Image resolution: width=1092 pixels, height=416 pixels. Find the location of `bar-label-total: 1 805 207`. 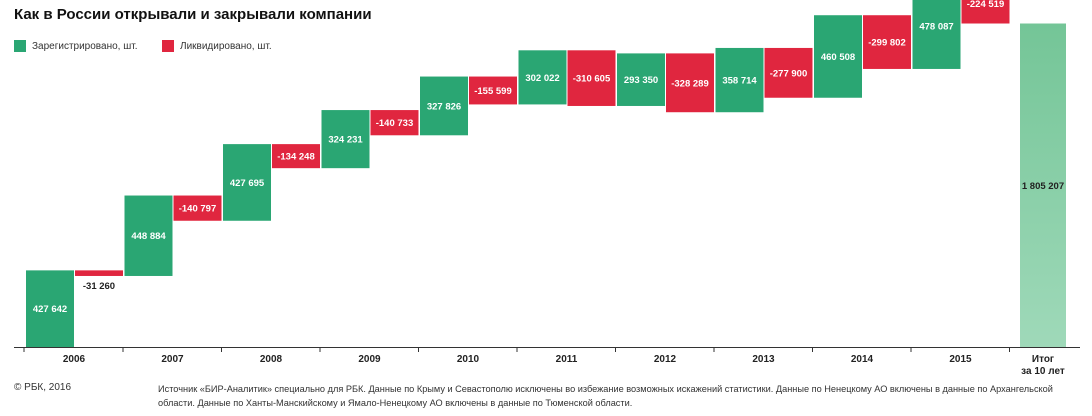

bar-label-total: 1 805 207 is located at coordinates (1043, 186).